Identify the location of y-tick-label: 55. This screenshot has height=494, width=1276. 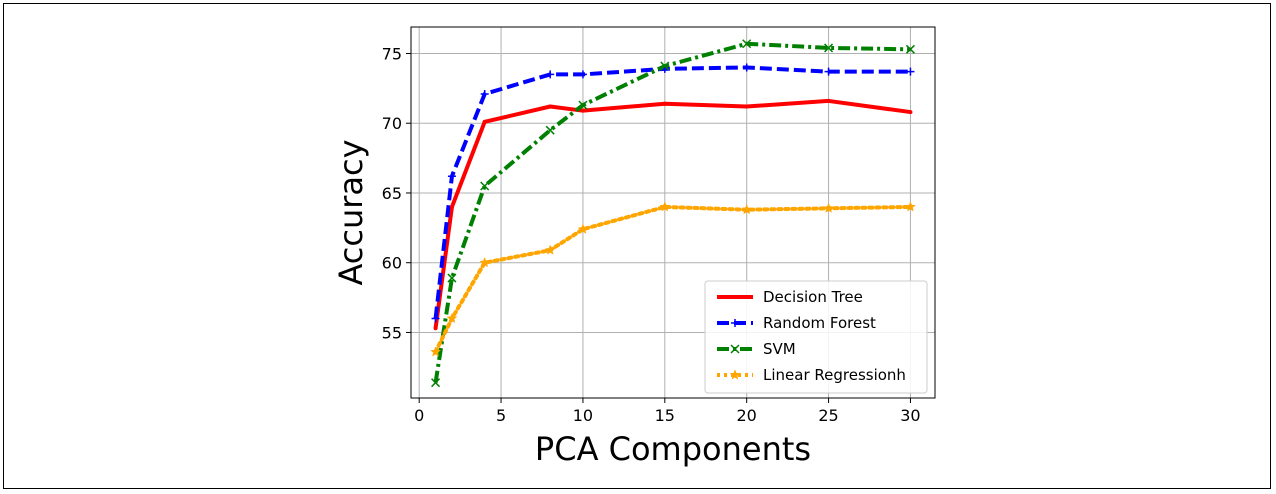
(392, 332).